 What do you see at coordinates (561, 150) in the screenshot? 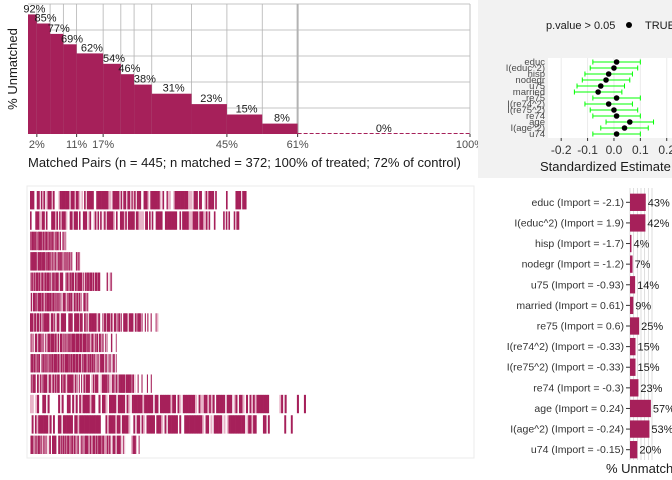
I see `coef-x-tick-label: -0.2` at bounding box center [561, 150].